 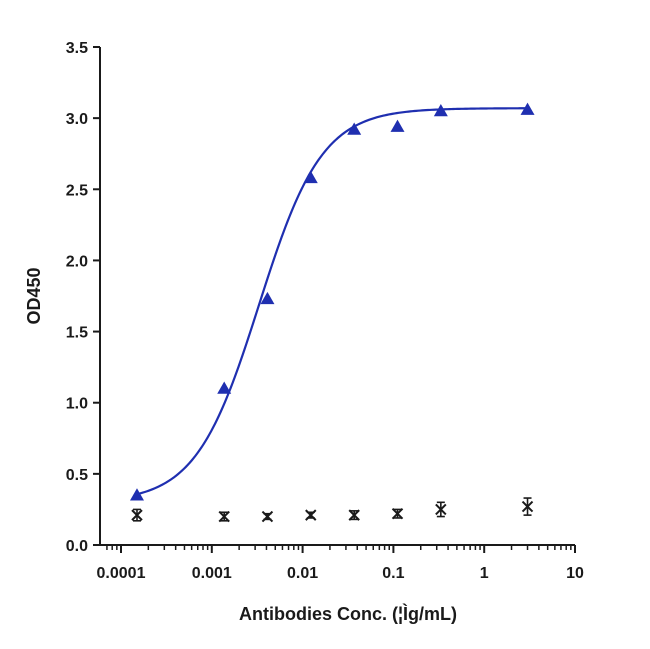 I want to click on x-tick-label: 1, so click(x=484, y=573).